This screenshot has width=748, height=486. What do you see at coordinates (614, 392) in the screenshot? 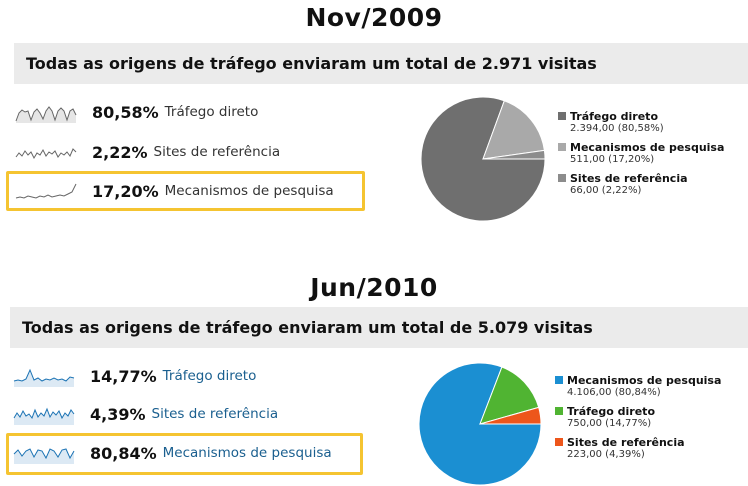
I see `legend-value: 4.106,00 (80,84%)` at bounding box center [614, 392].